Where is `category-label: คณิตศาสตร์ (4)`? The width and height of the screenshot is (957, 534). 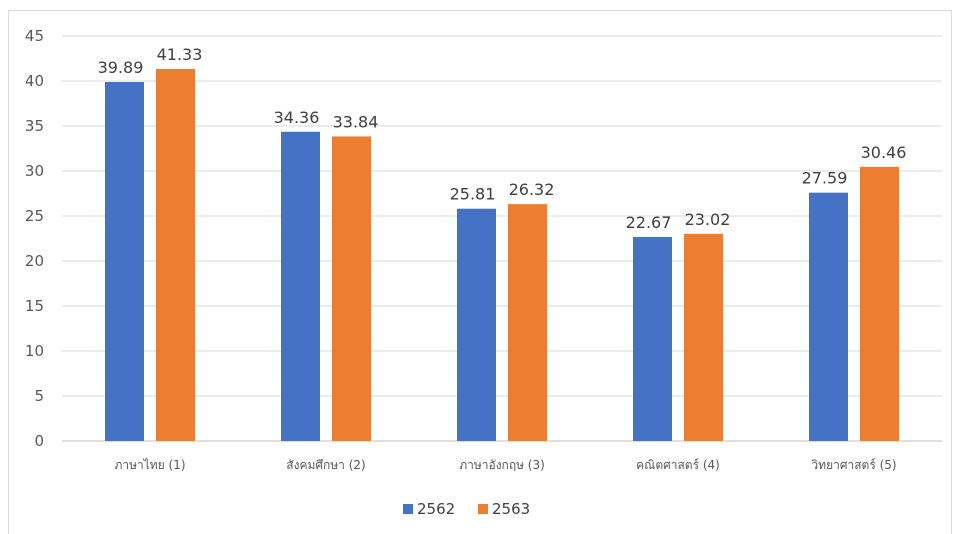 category-label: คณิตศาสตร์ (4) is located at coordinates (678, 465).